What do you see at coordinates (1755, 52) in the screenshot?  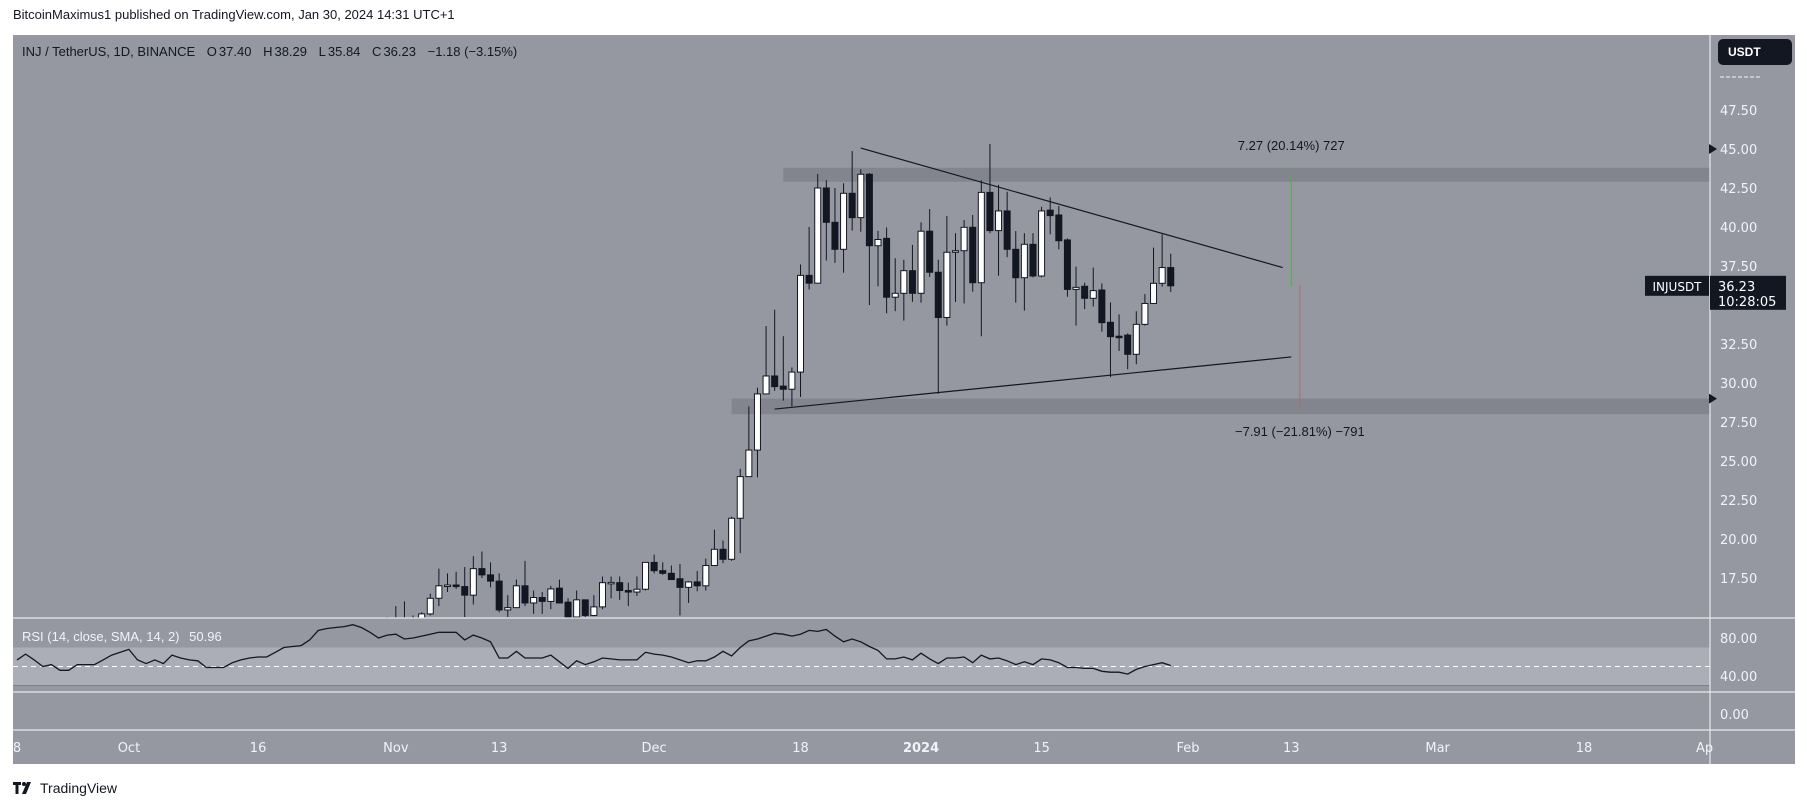 I see `currency-button: USDT` at bounding box center [1755, 52].